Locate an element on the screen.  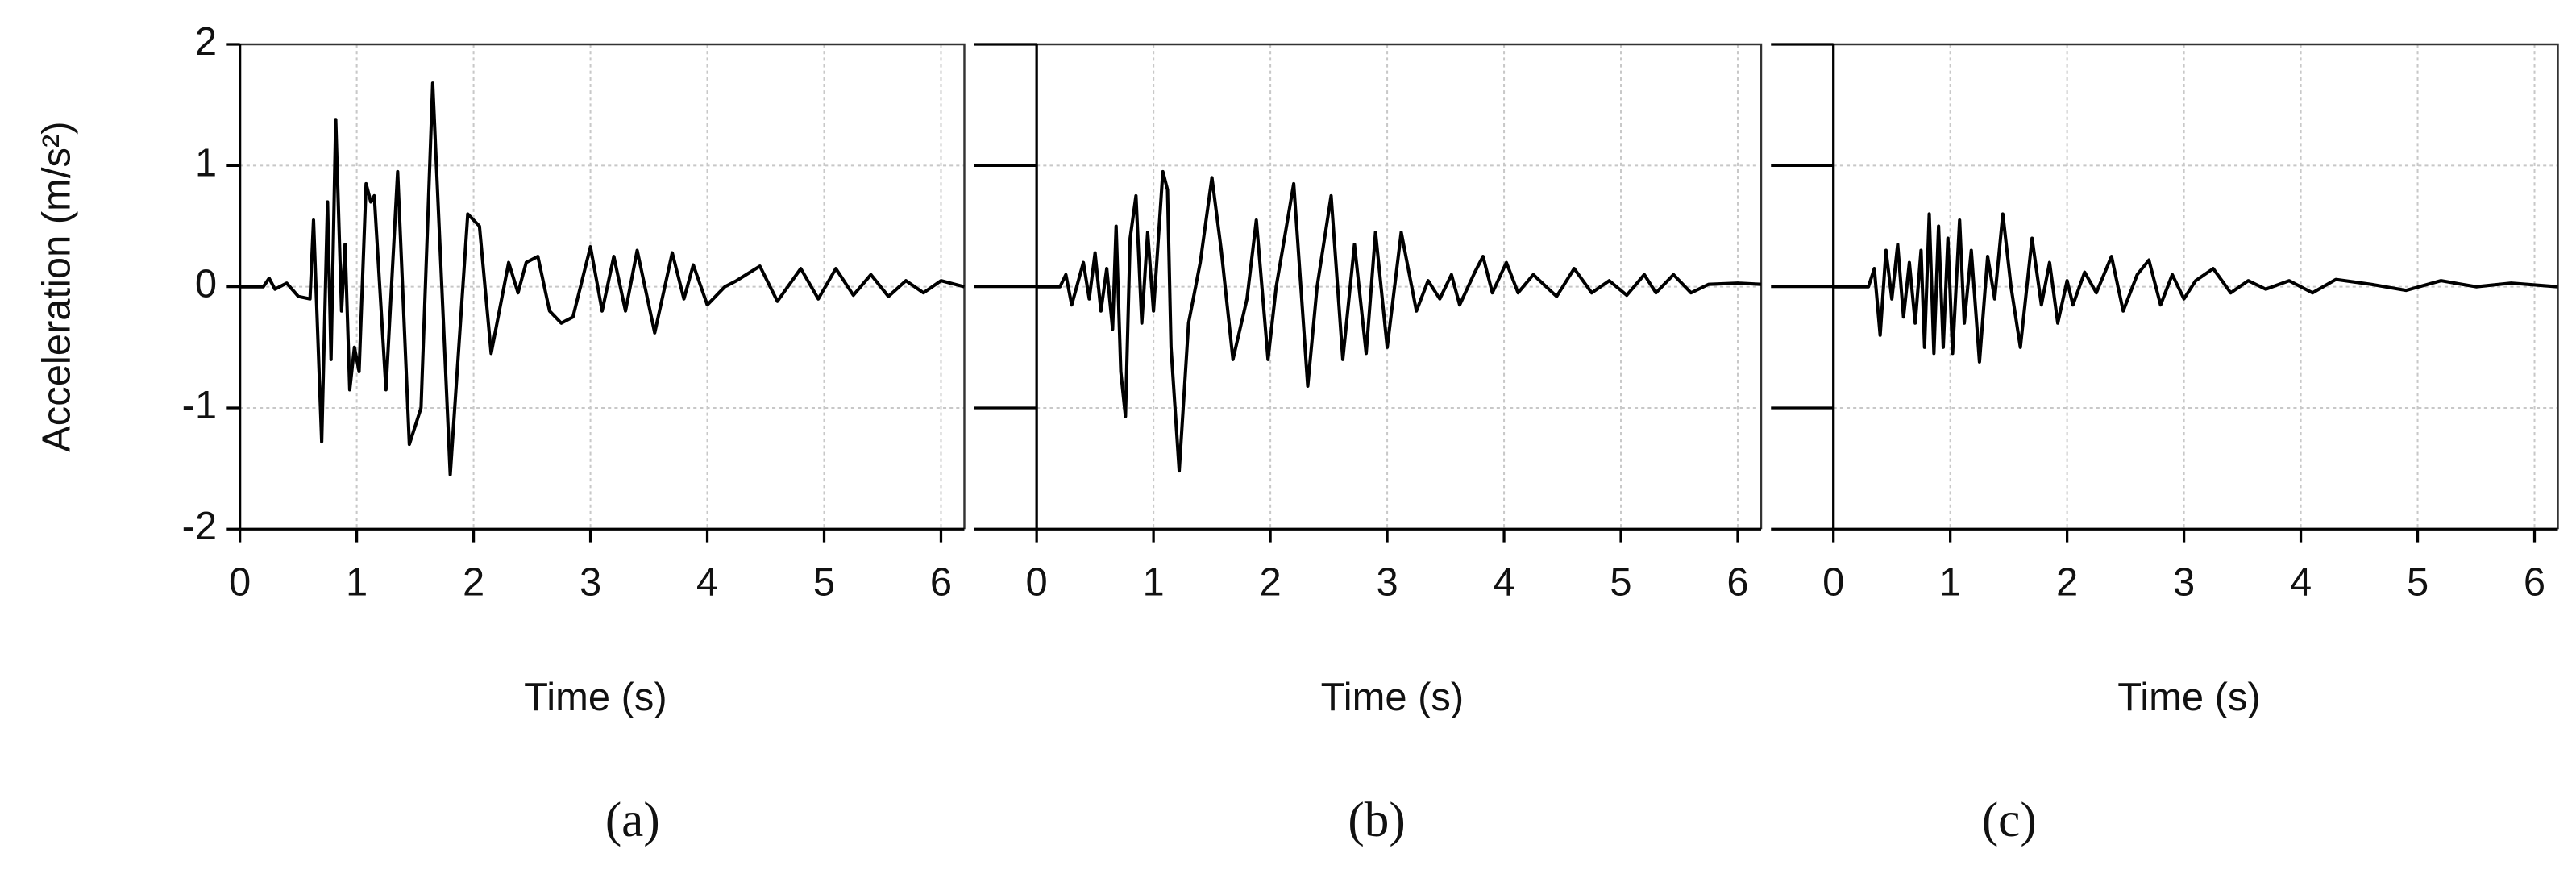
y-tick-label: -1 is located at coordinates (200, 406).